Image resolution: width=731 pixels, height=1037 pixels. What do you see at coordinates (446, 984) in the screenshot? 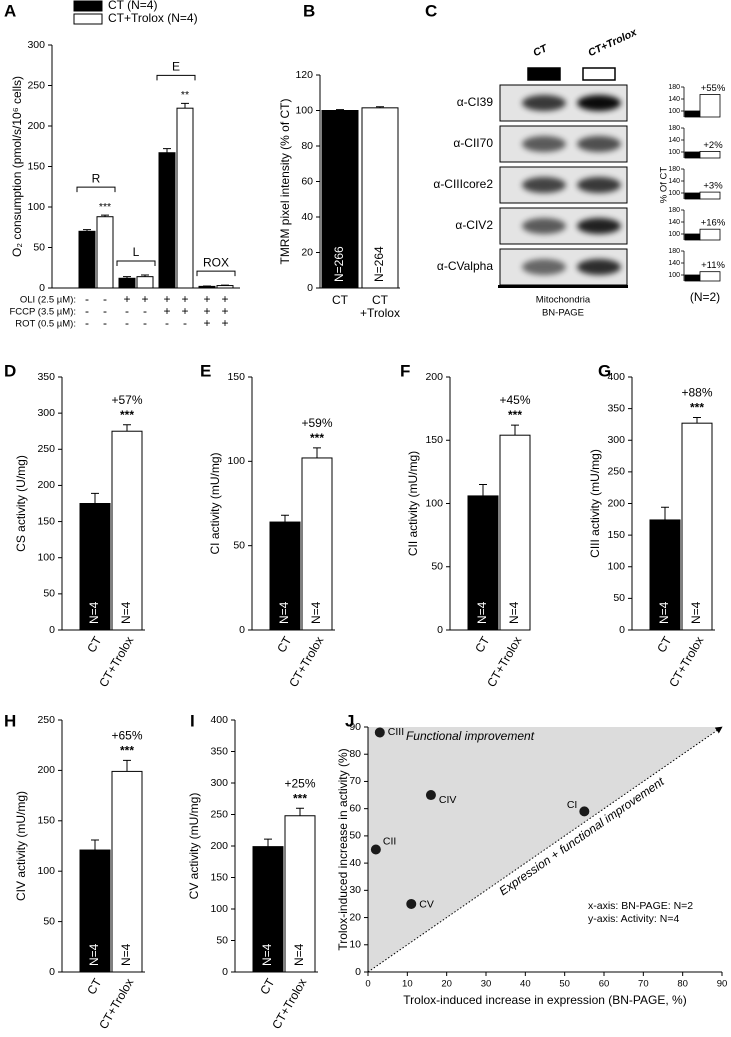
I see `x-tick-label: 20` at bounding box center [446, 984].